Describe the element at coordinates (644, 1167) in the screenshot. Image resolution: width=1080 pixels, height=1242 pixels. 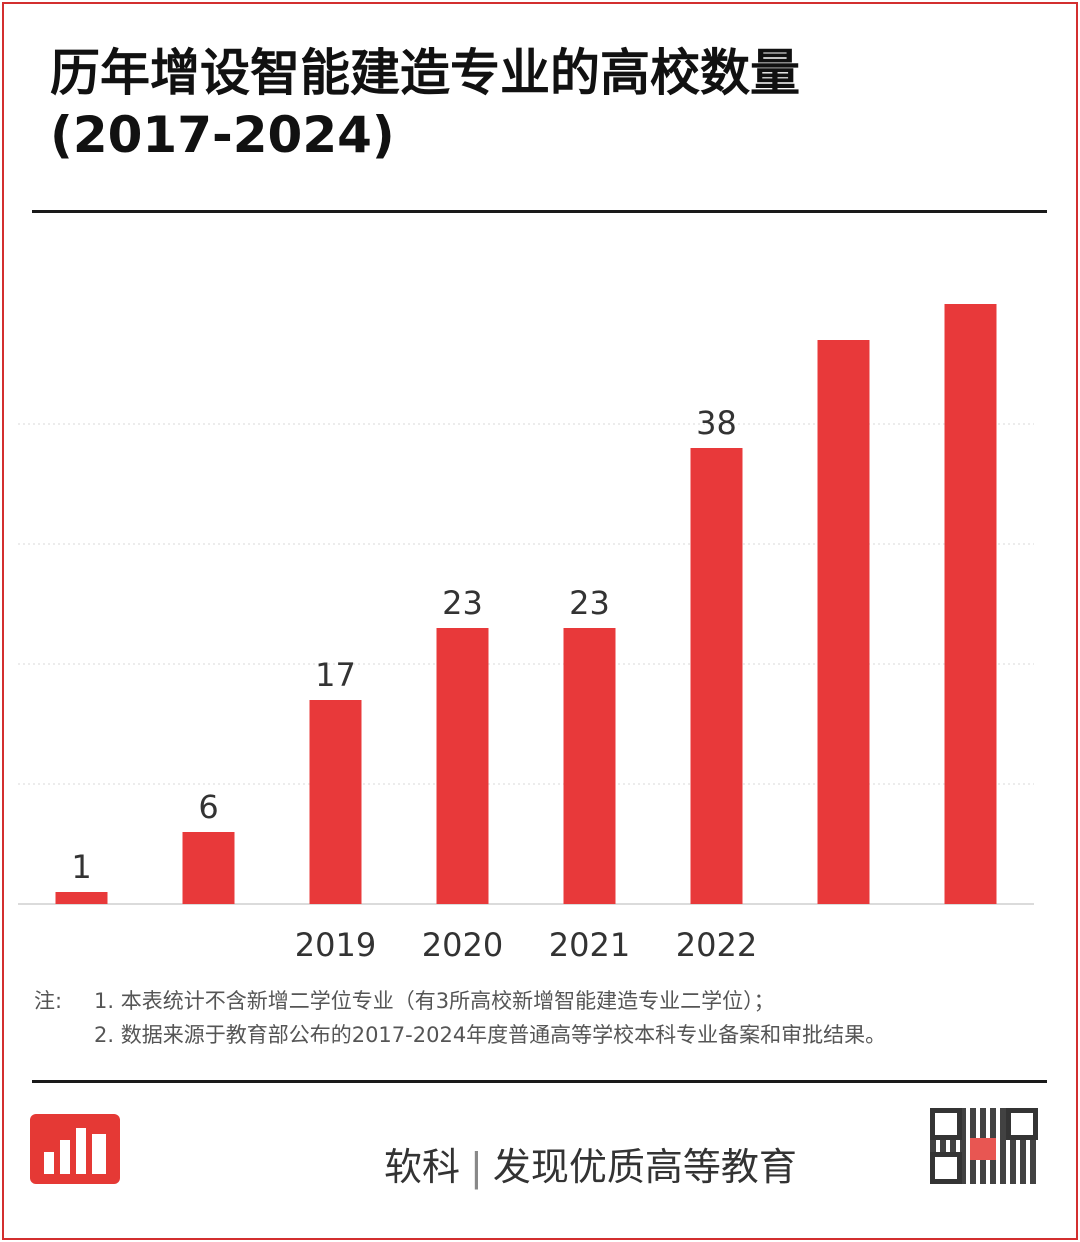
I see `footer-slogan-text: 发现优质高等教育` at that location.